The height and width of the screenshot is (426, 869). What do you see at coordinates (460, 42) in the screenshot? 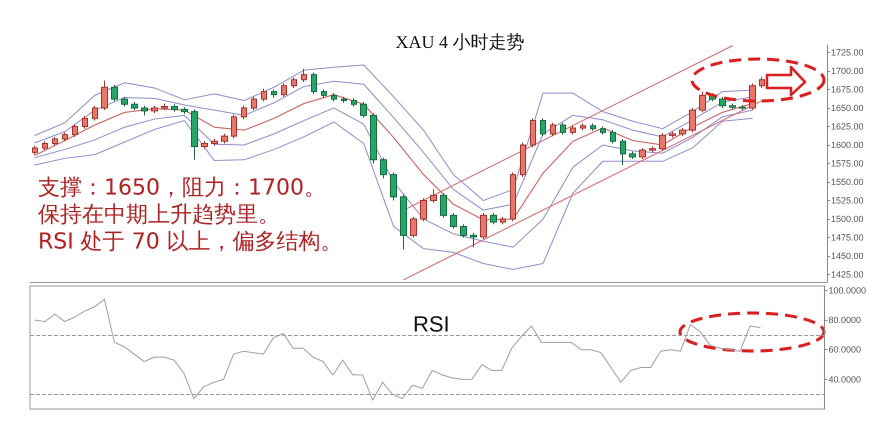
I see `chart-title: XAU 4 小时走势` at bounding box center [460, 42].